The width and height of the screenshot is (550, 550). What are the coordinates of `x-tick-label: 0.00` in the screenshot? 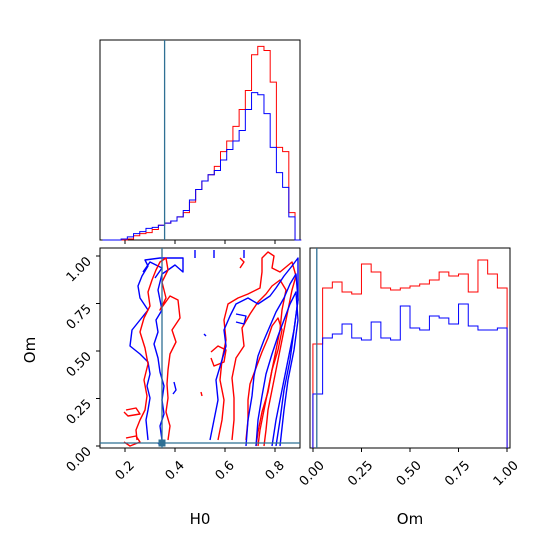 It's located at (312, 473).